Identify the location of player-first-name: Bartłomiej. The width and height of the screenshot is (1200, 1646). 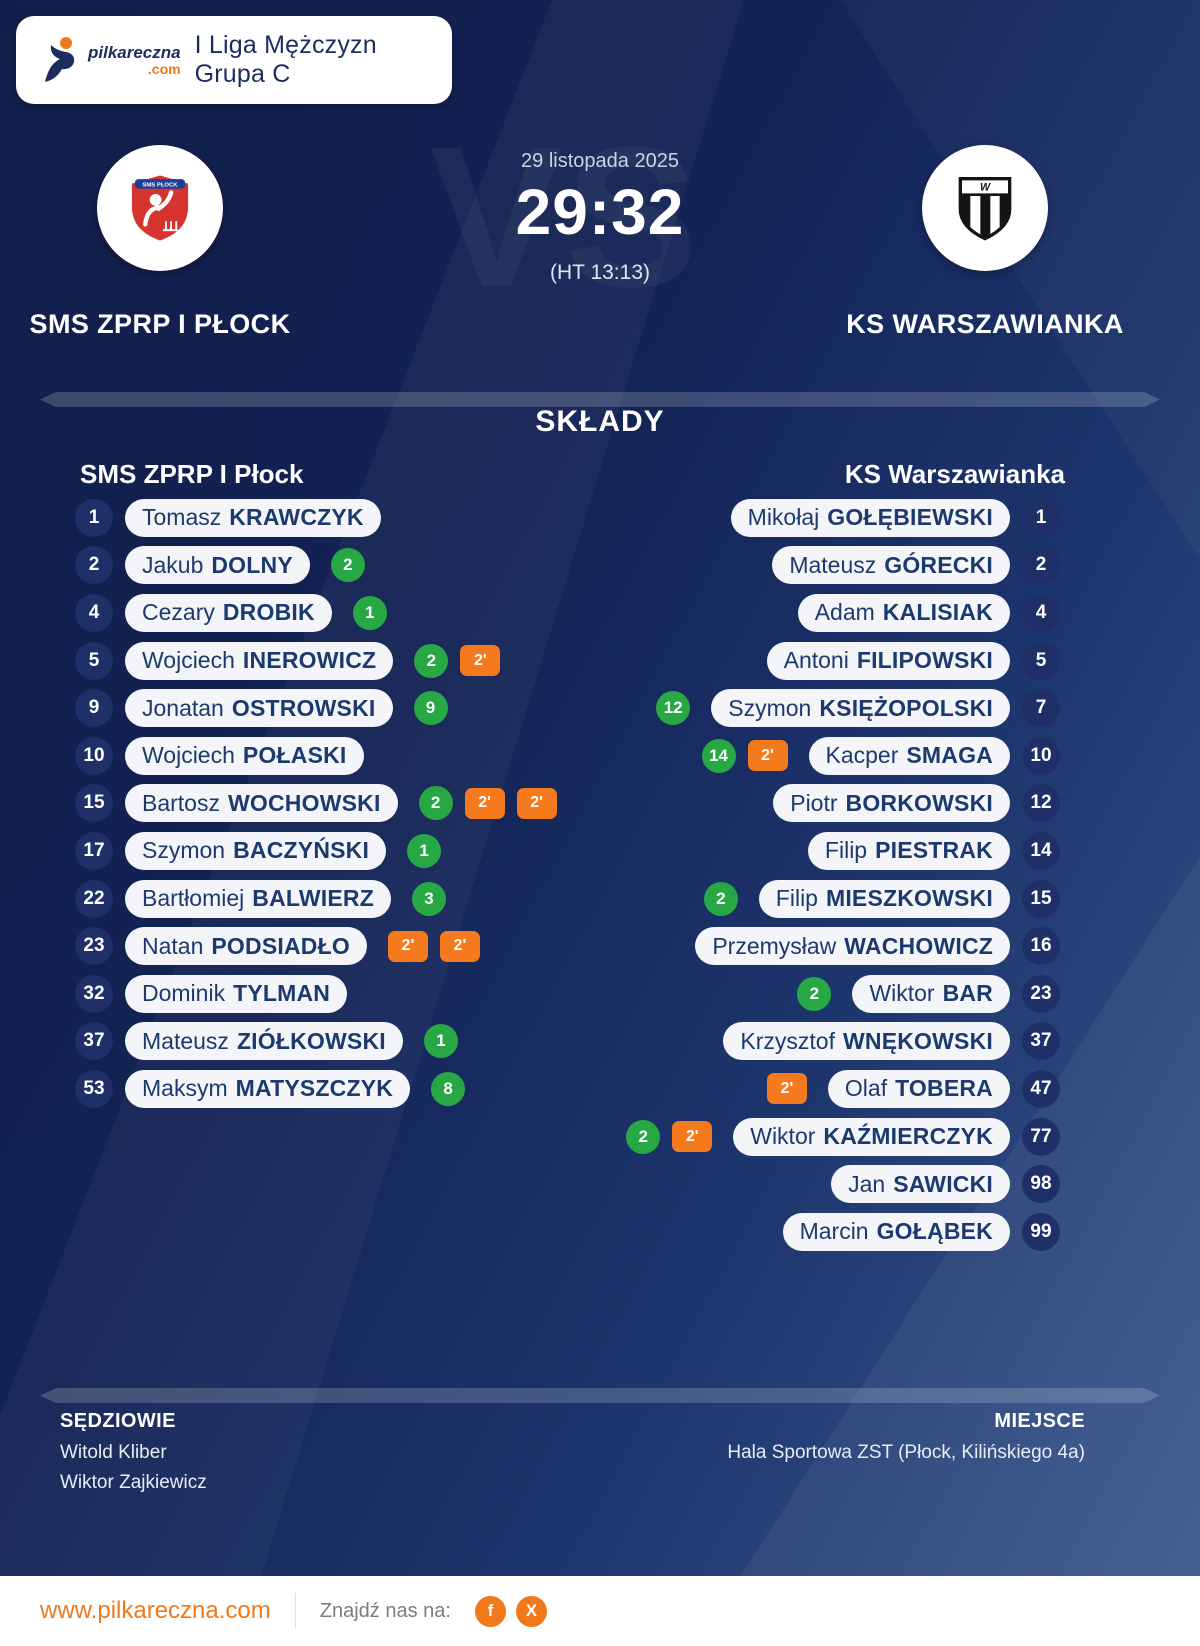
(193, 898).